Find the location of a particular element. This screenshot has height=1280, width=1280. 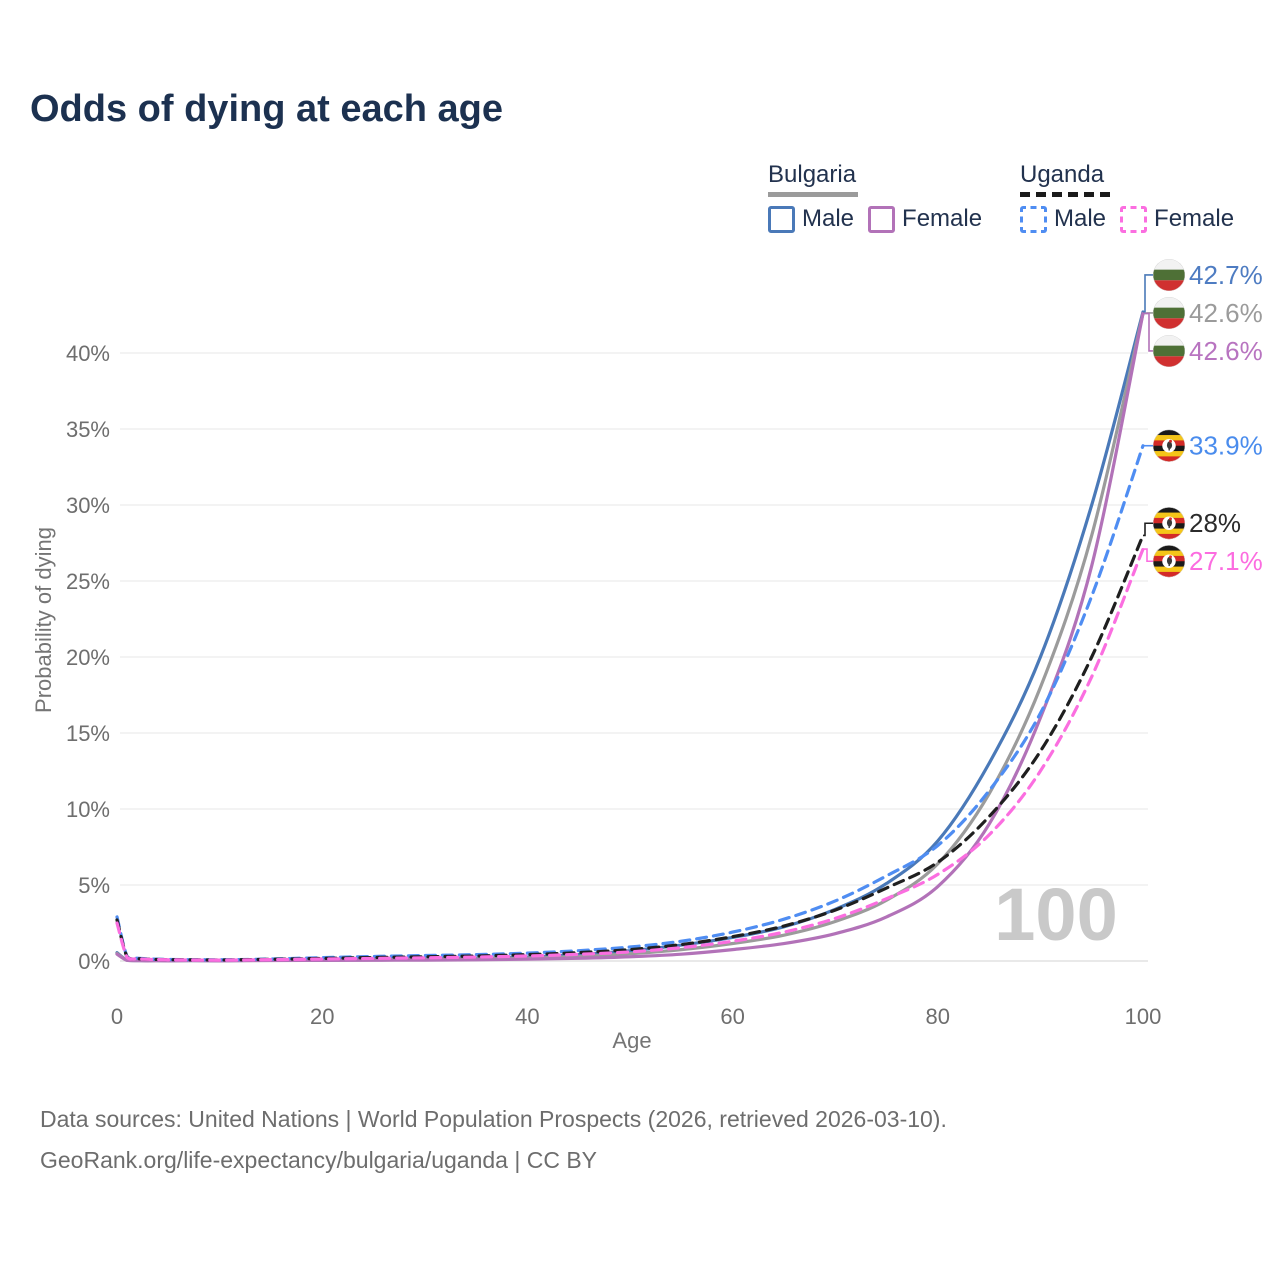

watermark-age-100: 100 is located at coordinates (1055, 914).